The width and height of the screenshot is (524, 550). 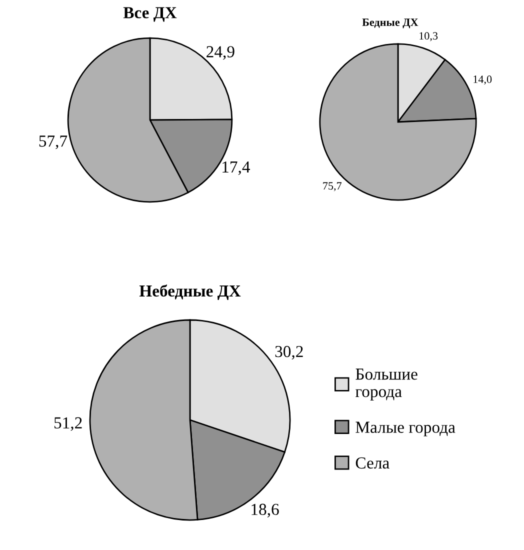 What do you see at coordinates (373, 463) in the screenshot?
I see `legend-label: Села` at bounding box center [373, 463].